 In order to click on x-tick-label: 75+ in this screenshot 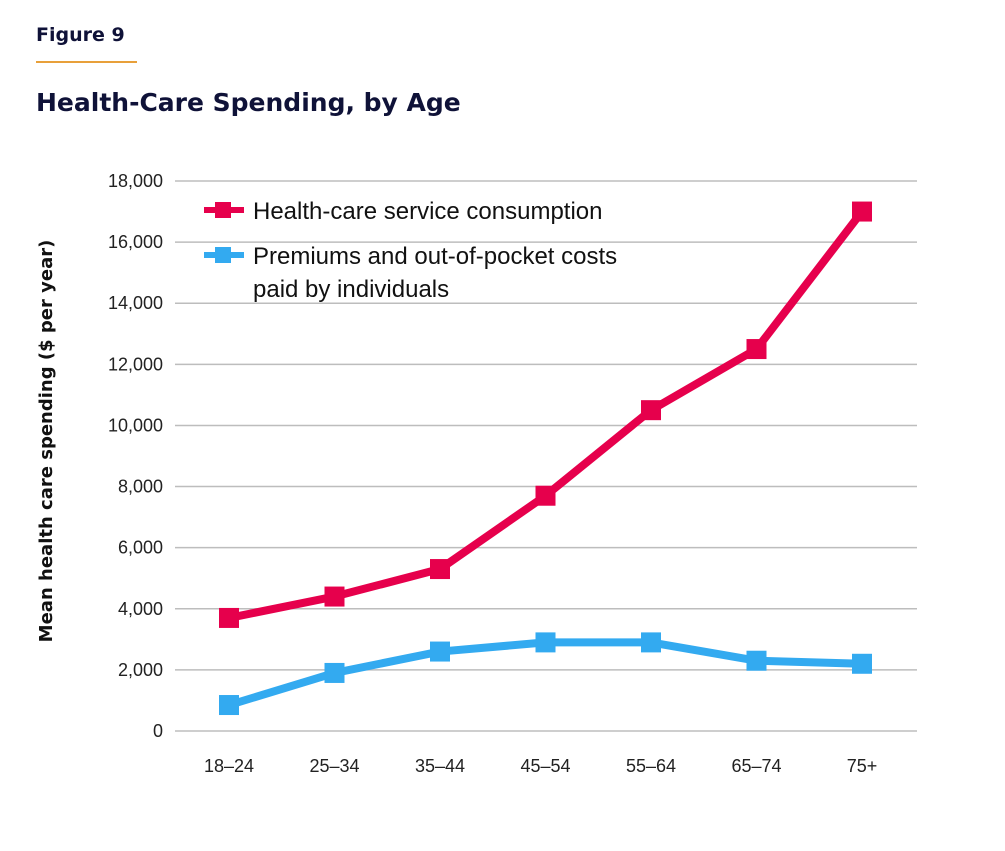, I will do `click(862, 766)`.